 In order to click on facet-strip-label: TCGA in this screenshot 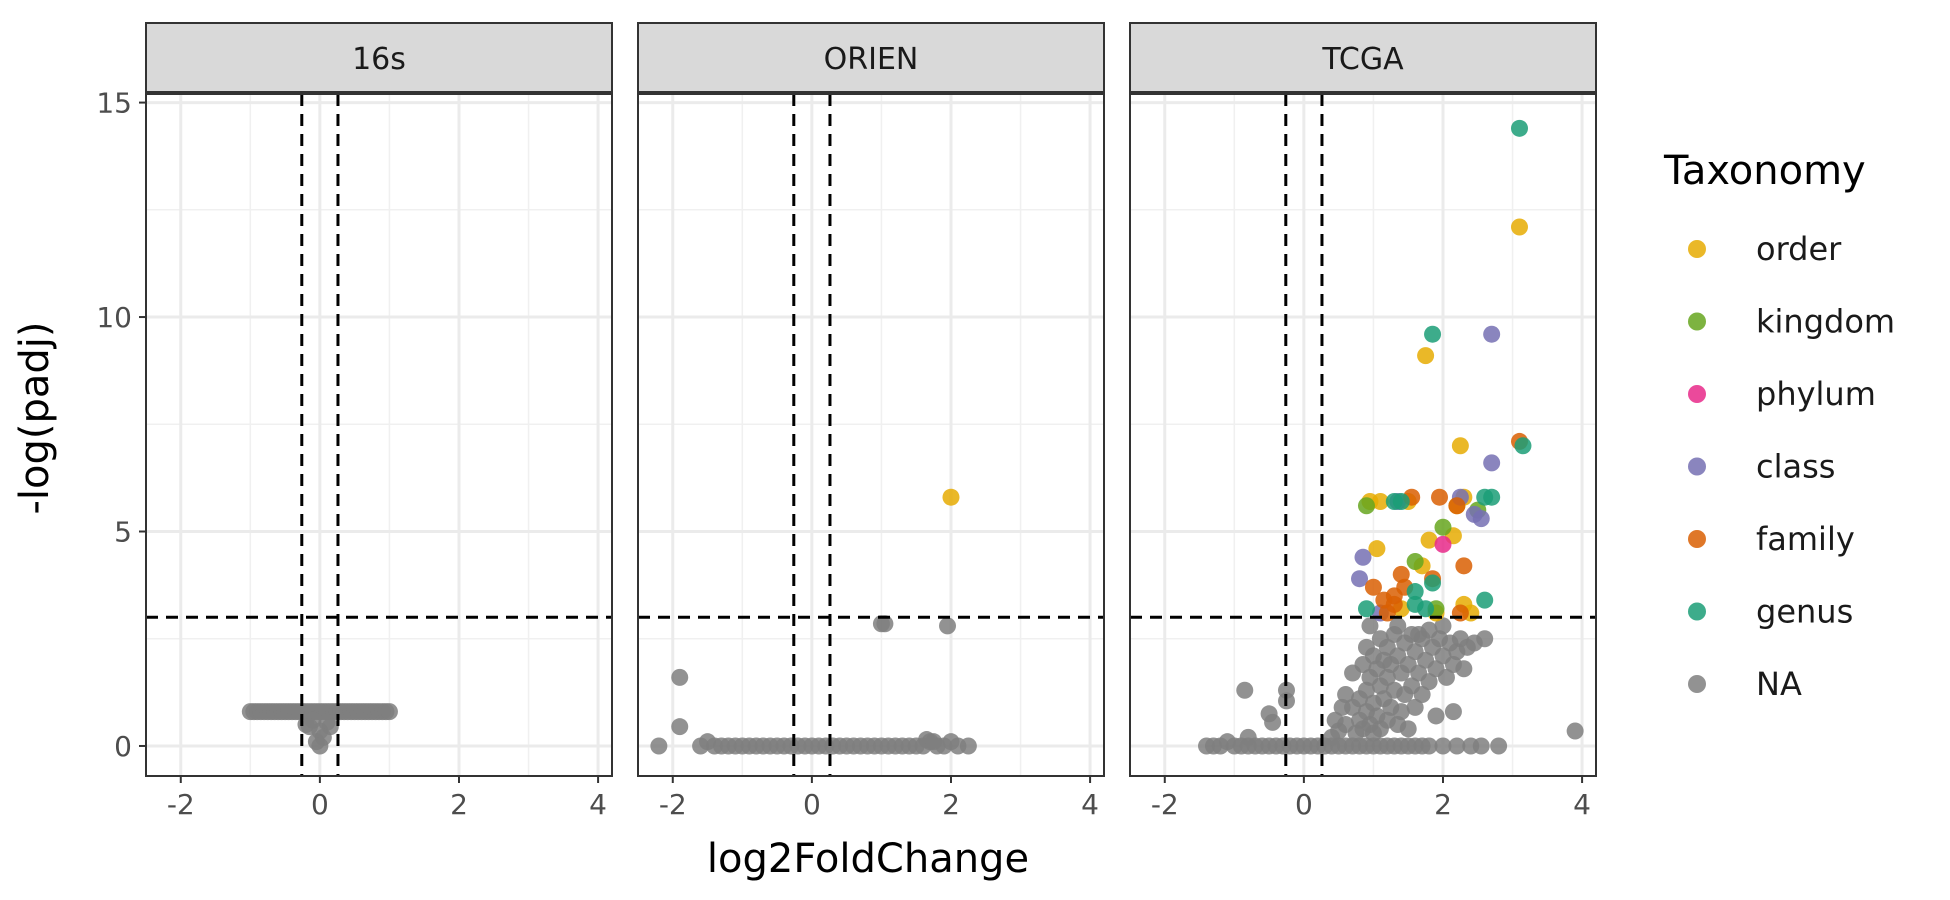, I will do `click(1362, 59)`.